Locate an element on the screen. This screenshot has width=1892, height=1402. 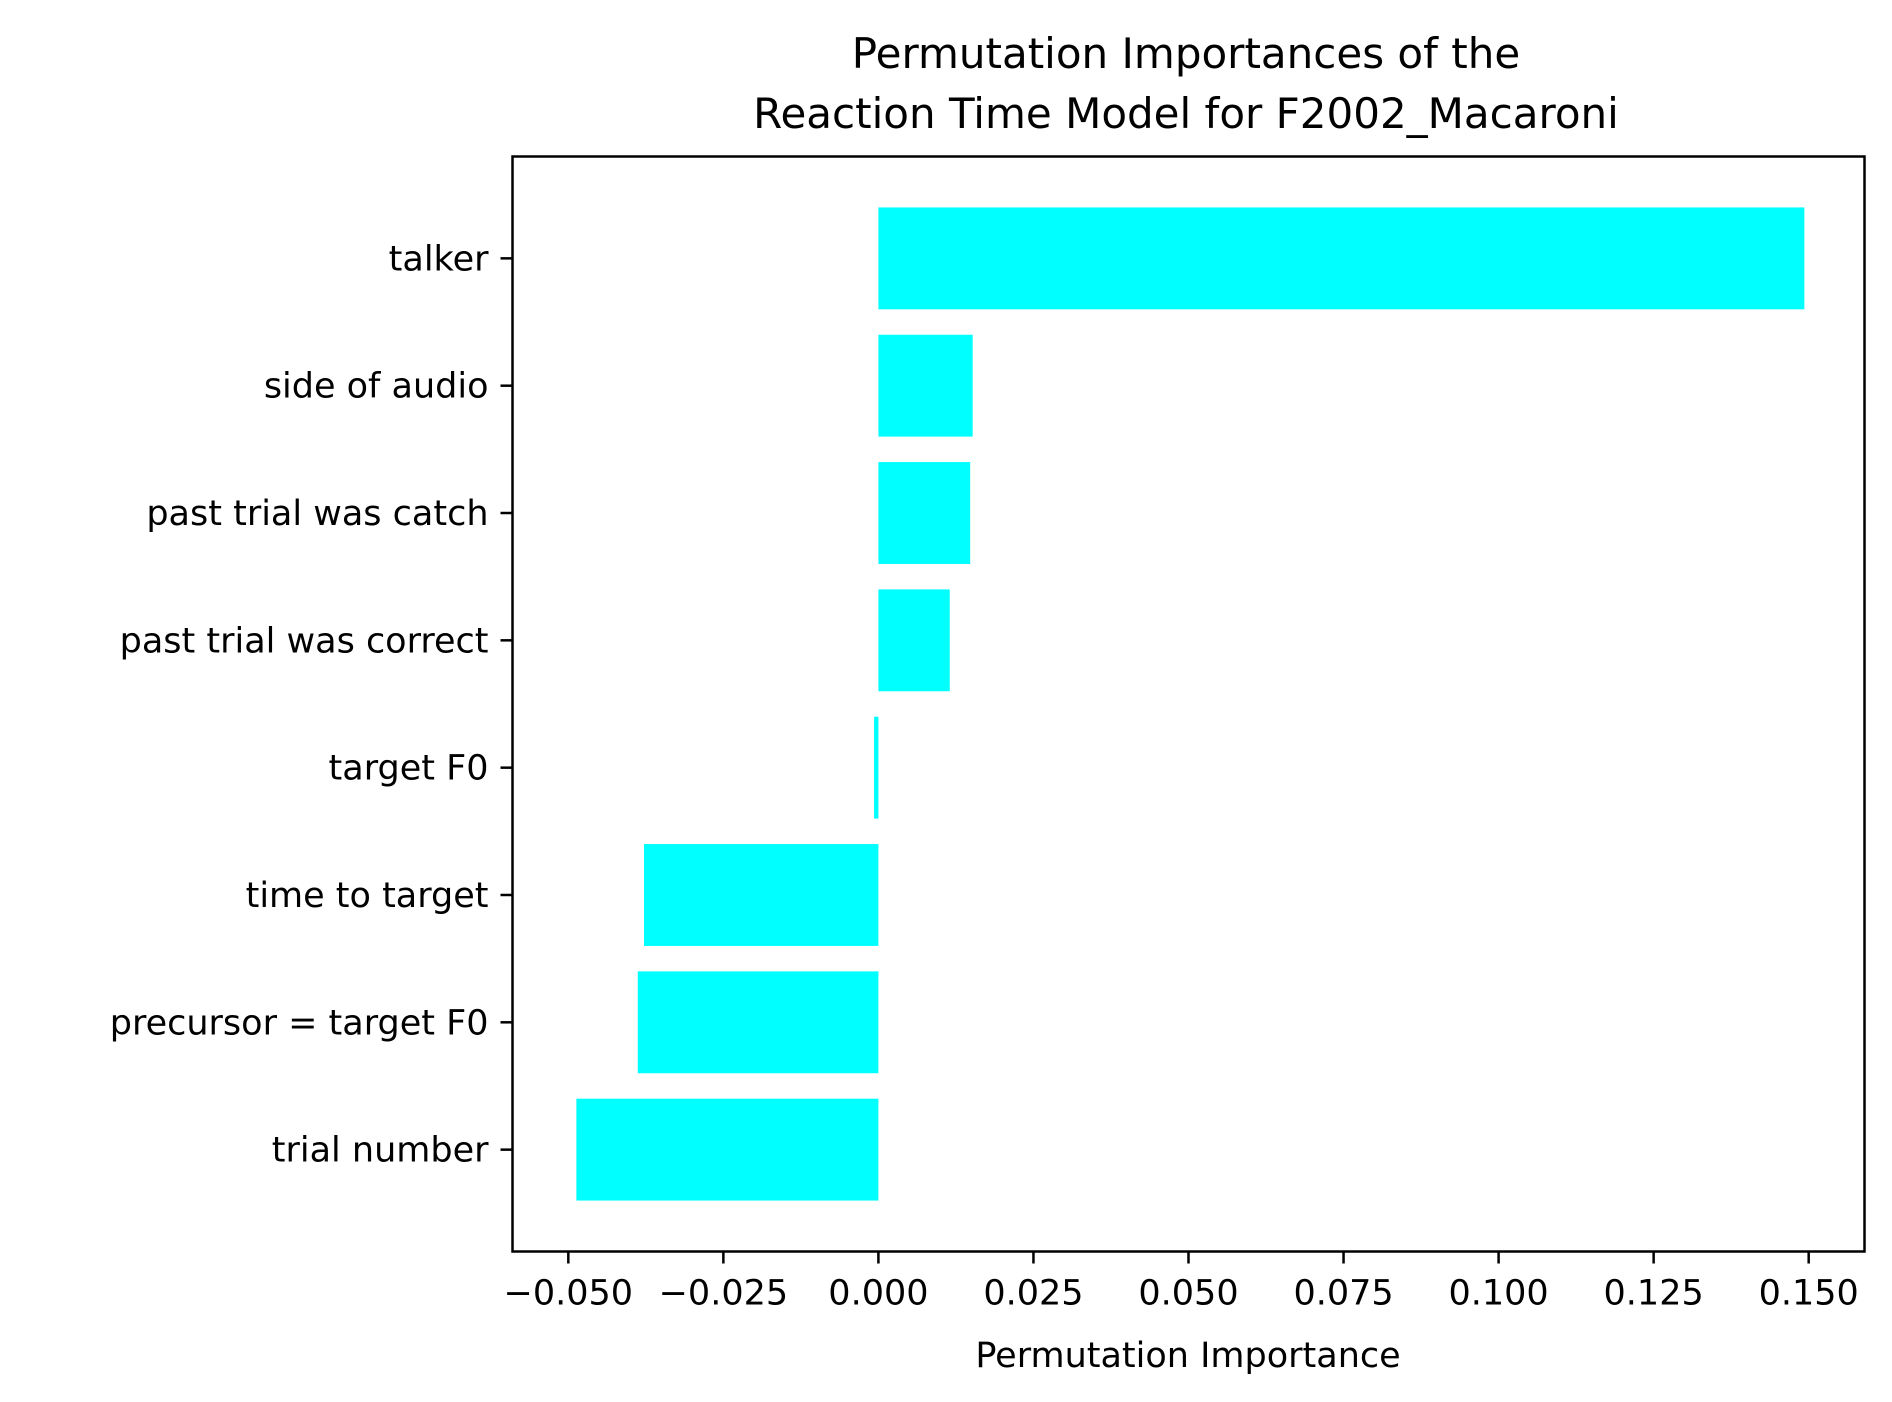
x-tick-label-1: −0.025 is located at coordinates (724, 1294).